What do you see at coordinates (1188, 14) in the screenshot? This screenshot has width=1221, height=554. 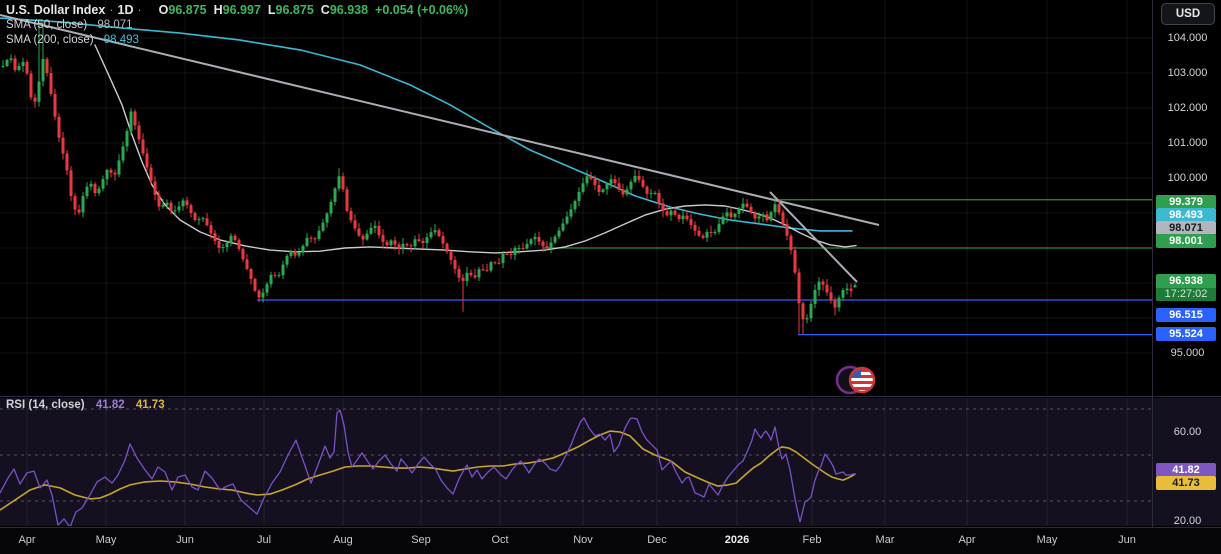 I see `currency-unit-button: USD` at bounding box center [1188, 14].